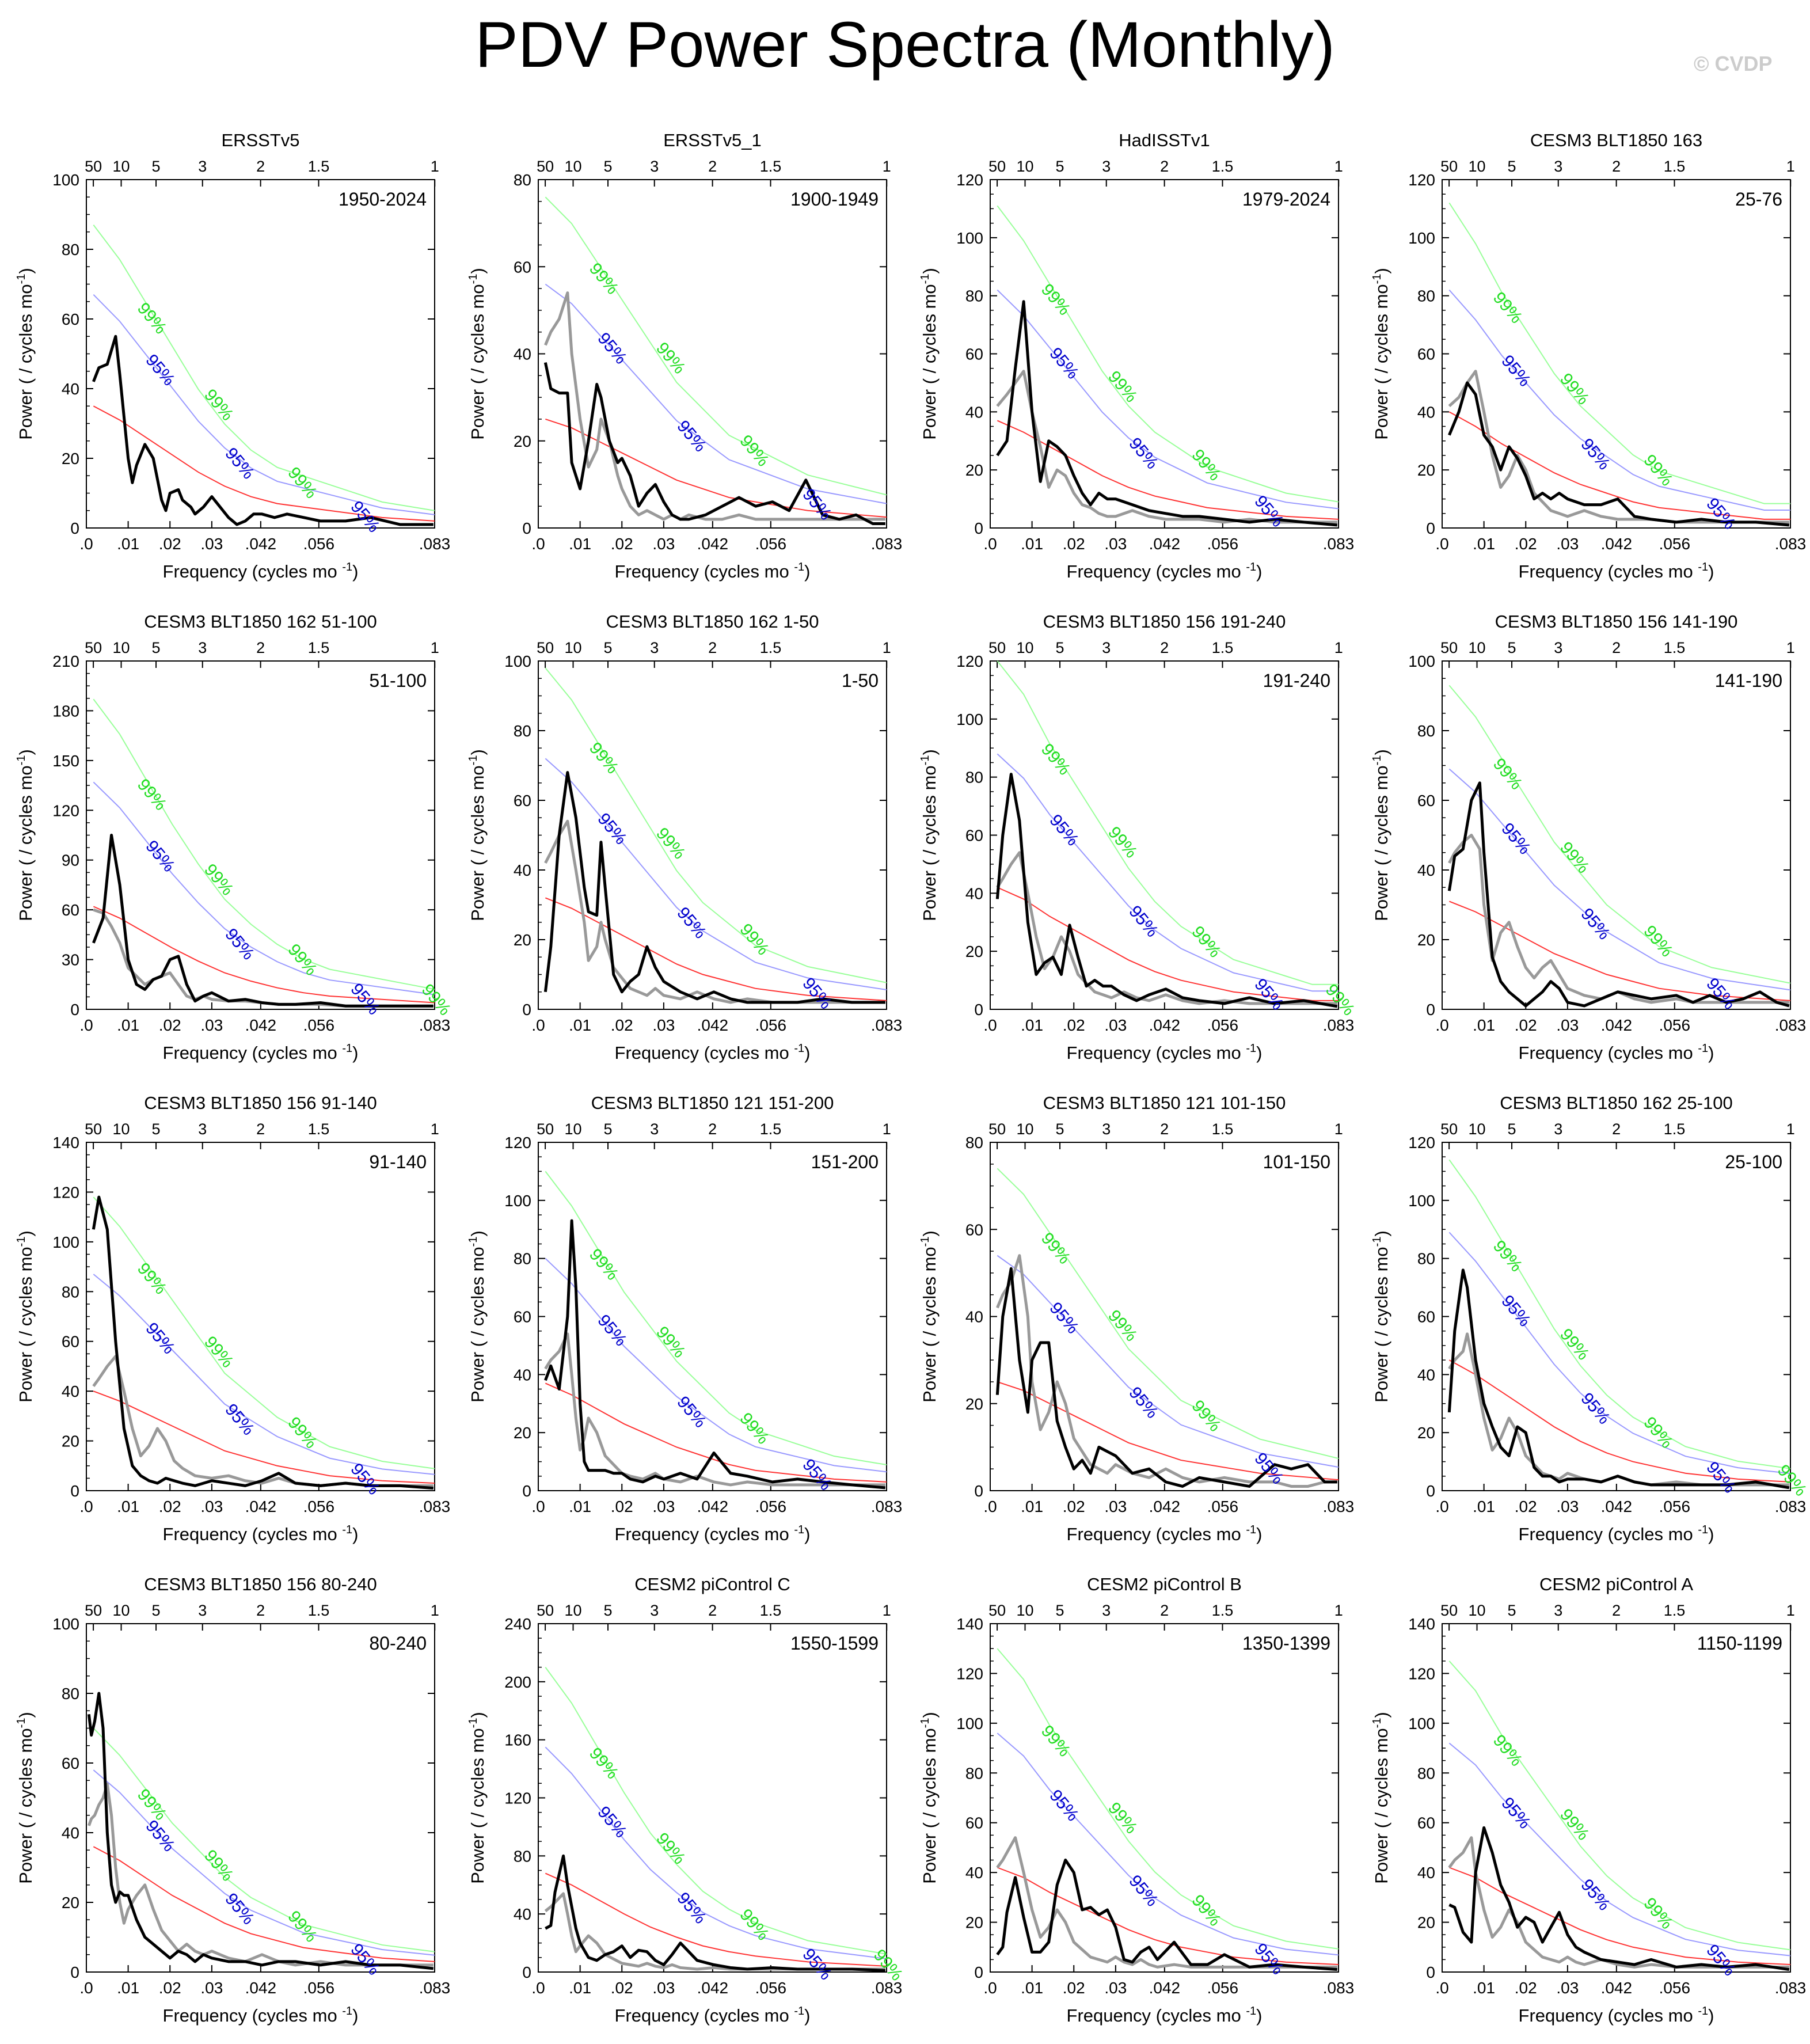  I want to click on period-tick-label: 2, so click(713, 647).